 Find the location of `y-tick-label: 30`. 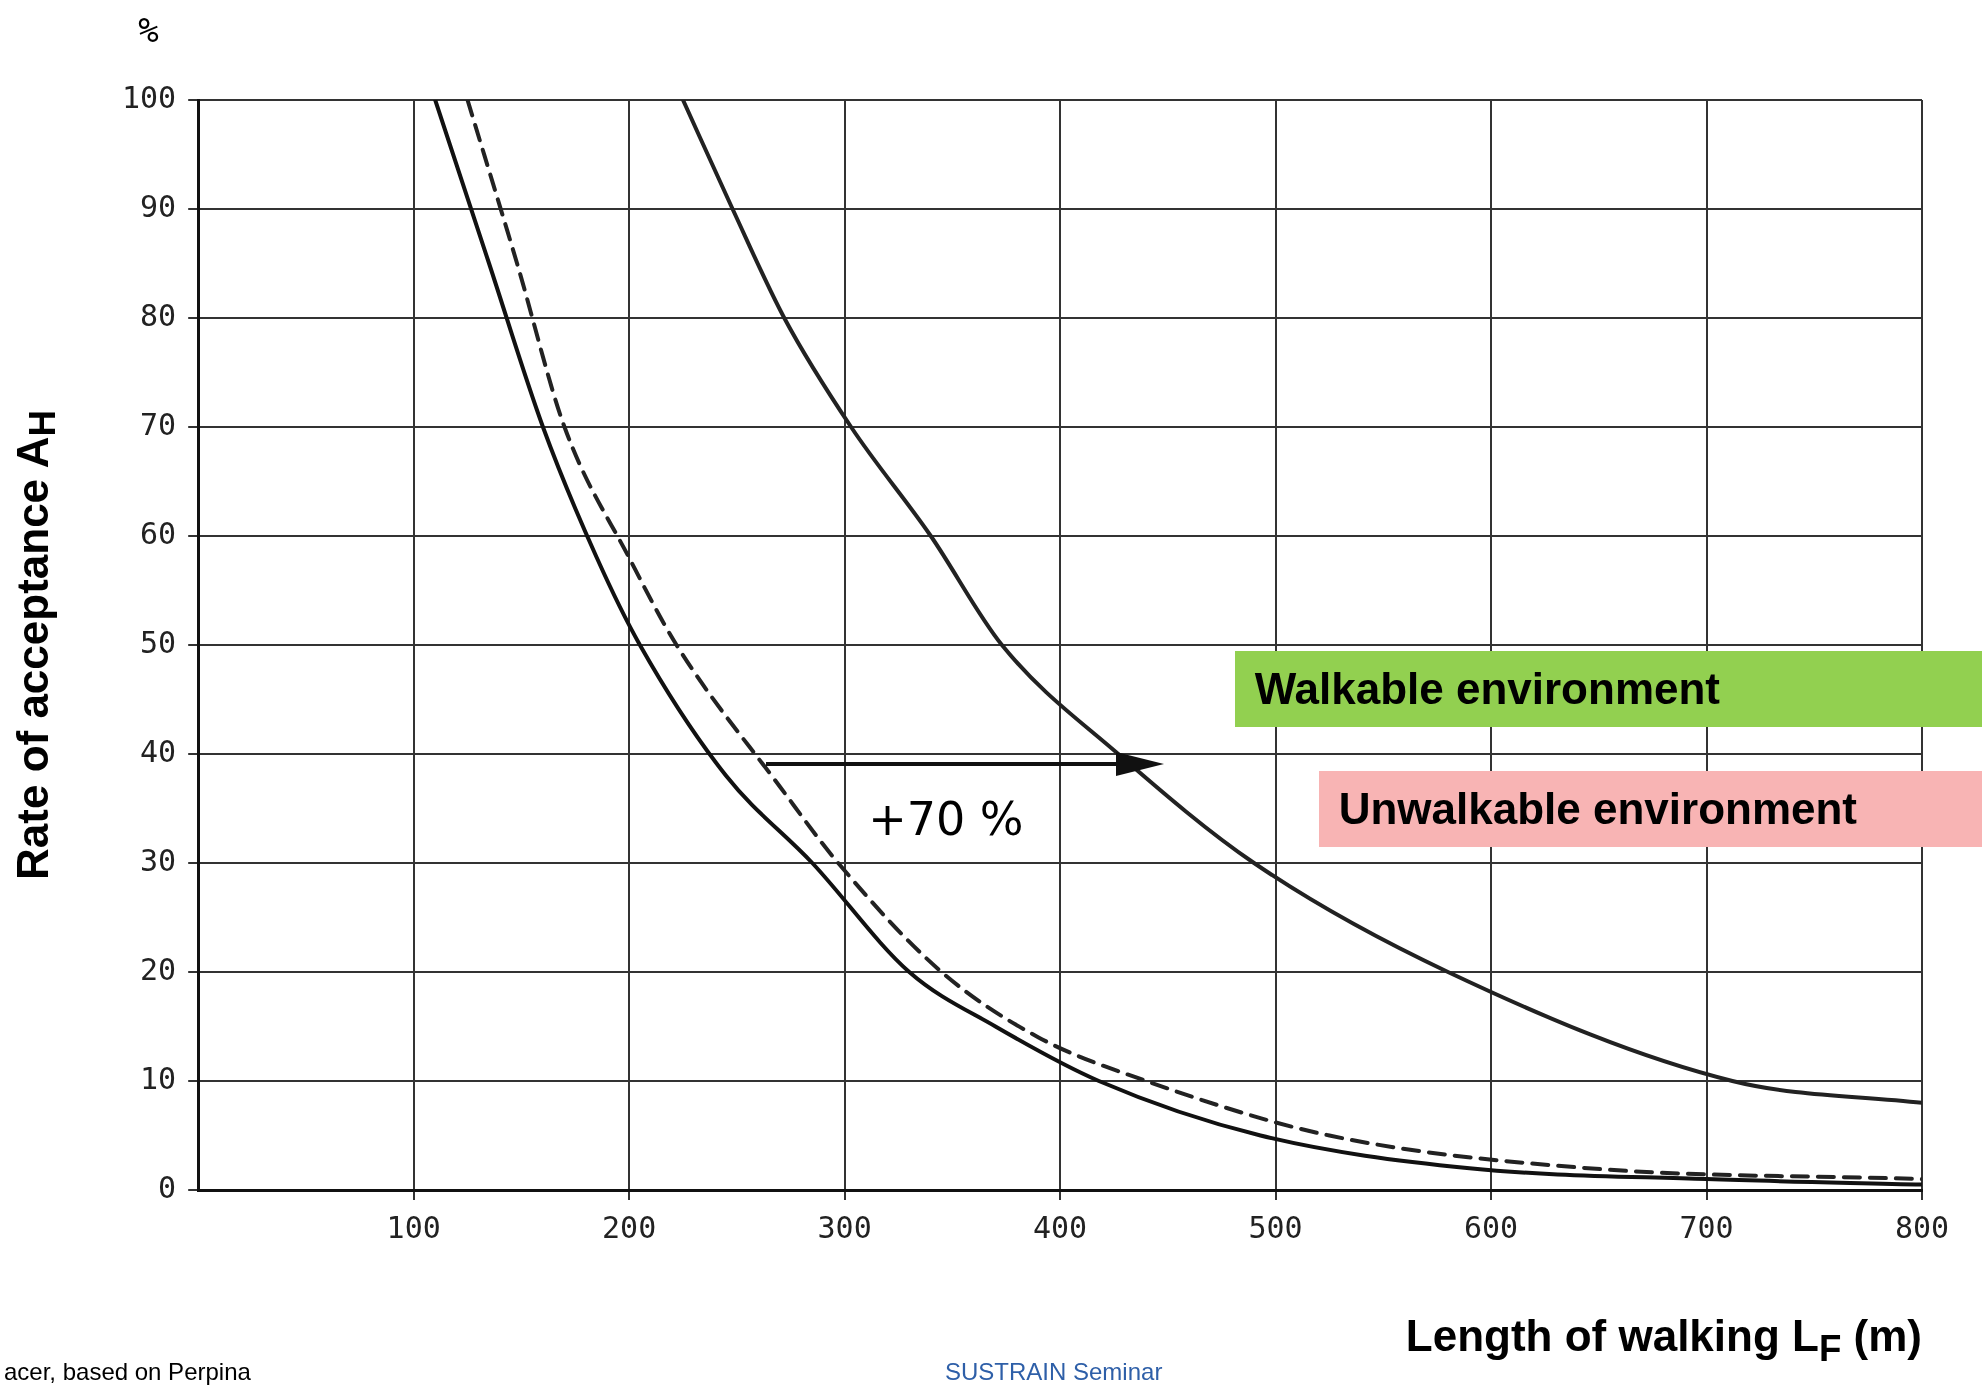

y-tick-label: 30 is located at coordinates (158, 860).